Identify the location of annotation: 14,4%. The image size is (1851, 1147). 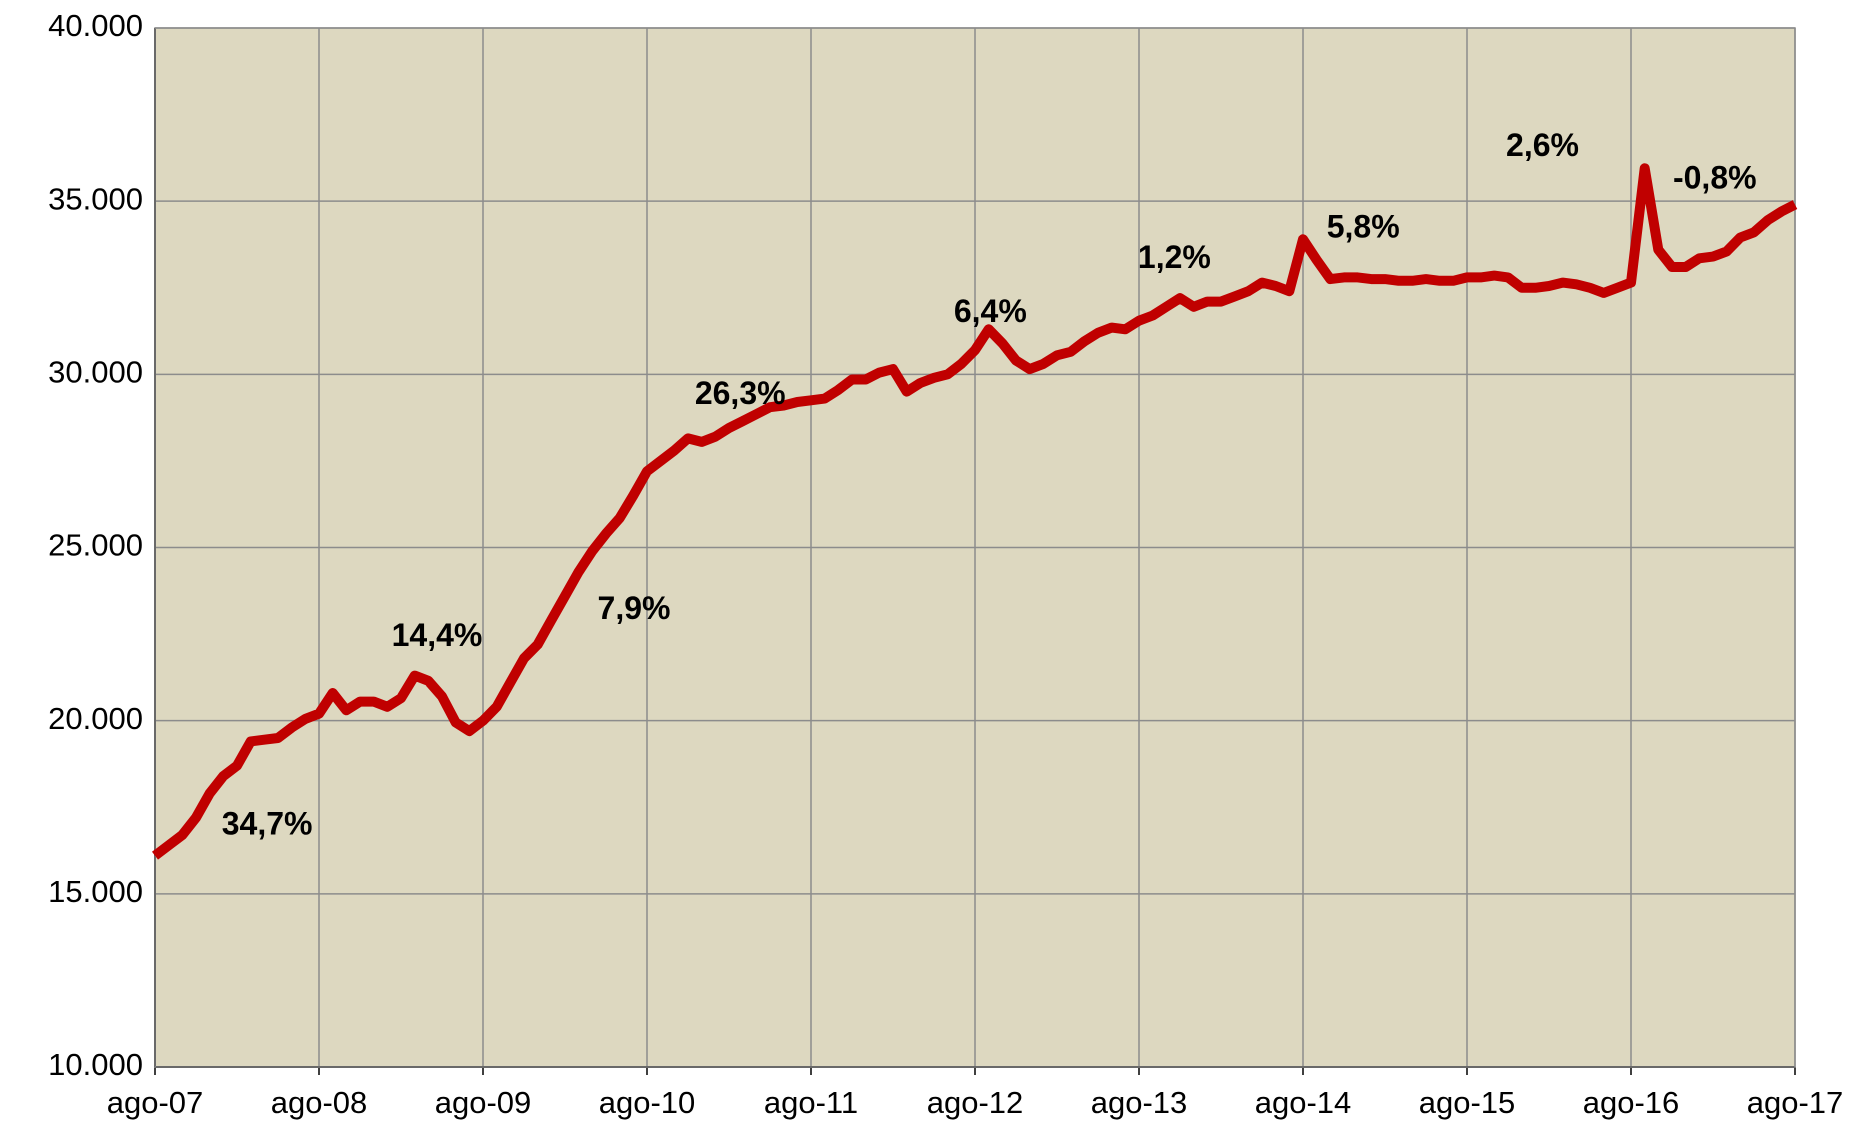
(437, 635).